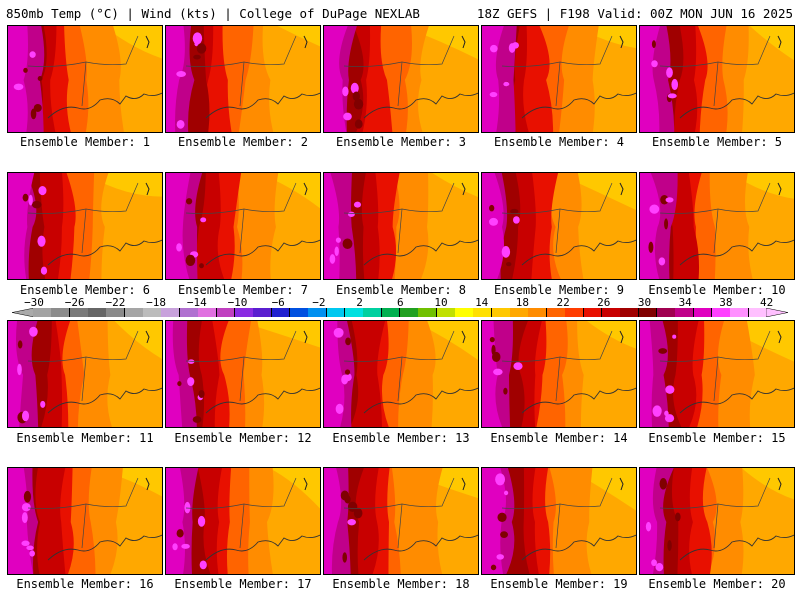  I want to click on ensemble-member-label: Ensemble Member: 14, so click(559, 438).